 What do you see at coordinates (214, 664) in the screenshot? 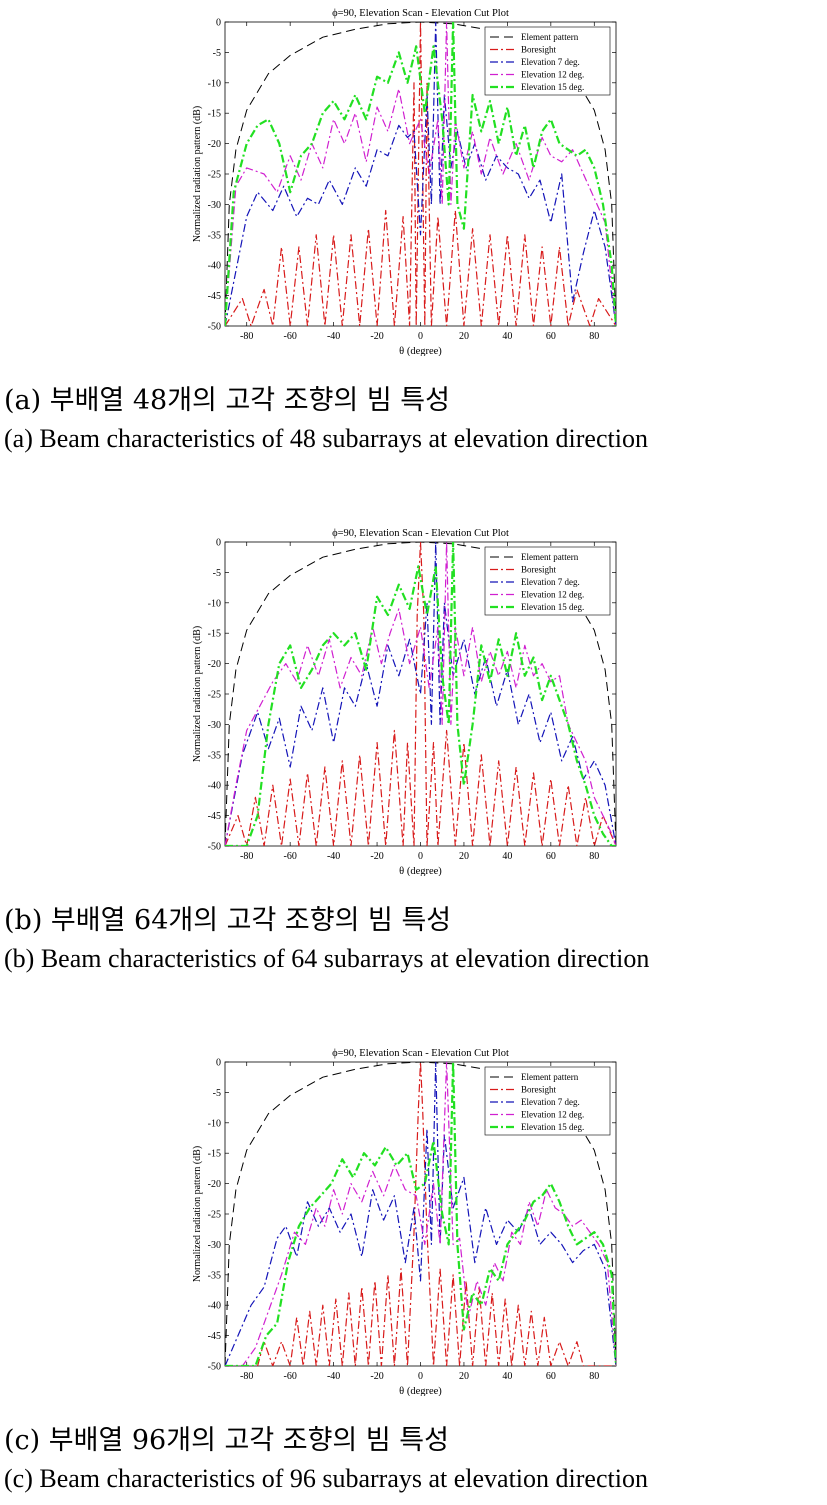
I see `chart-b-y-tick-label: -20` at bounding box center [214, 664].